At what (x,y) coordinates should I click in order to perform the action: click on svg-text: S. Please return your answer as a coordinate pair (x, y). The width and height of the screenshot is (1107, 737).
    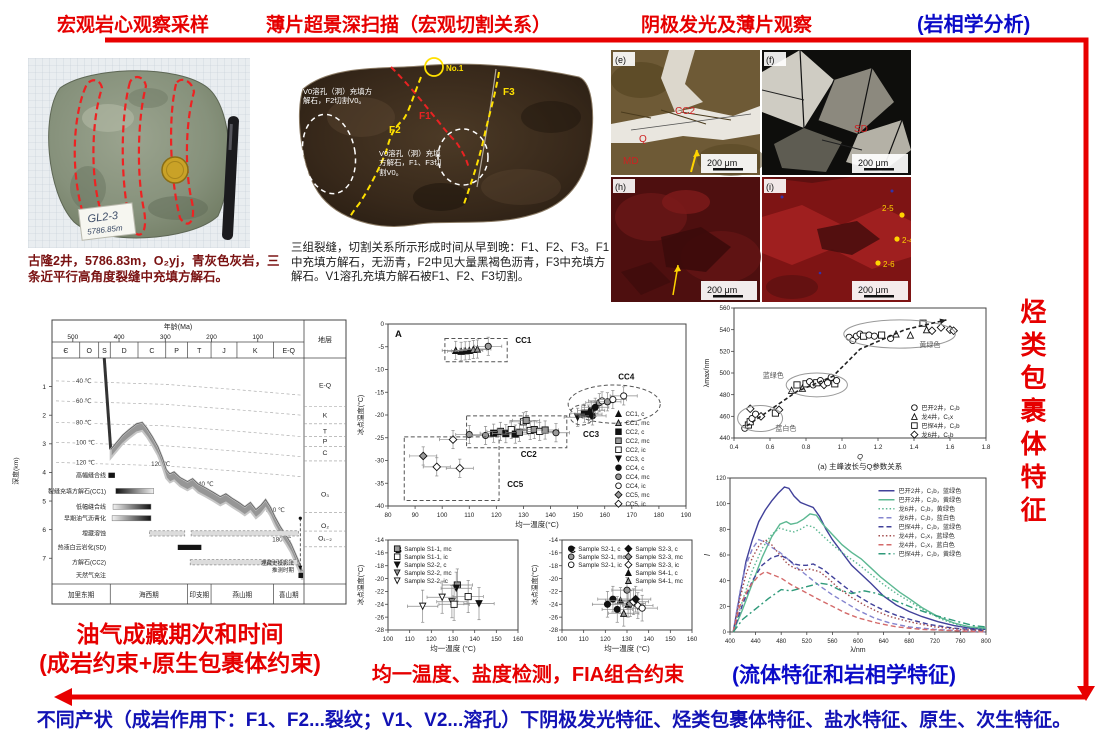
    Looking at the image, I should click on (104, 351).